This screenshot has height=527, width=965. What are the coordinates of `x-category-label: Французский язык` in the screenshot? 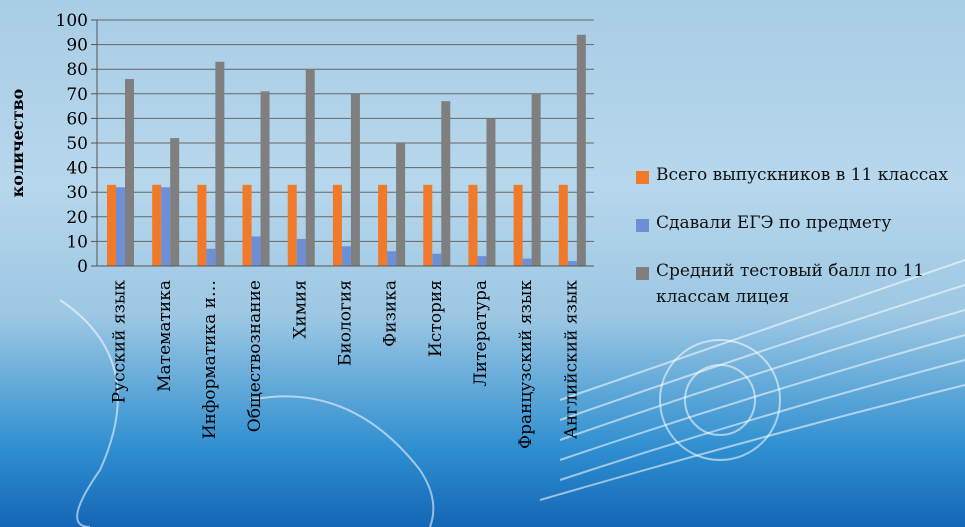 It's located at (526, 364).